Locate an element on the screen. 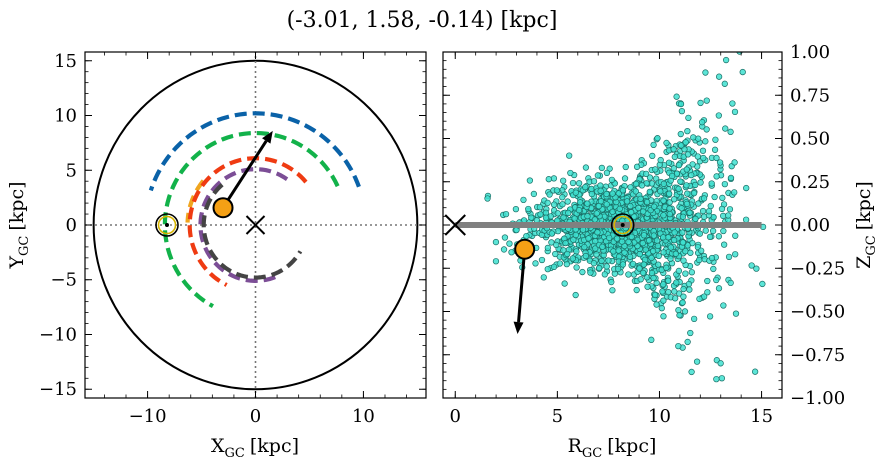  left-sun-outer-ring is located at coordinates (167, 225).